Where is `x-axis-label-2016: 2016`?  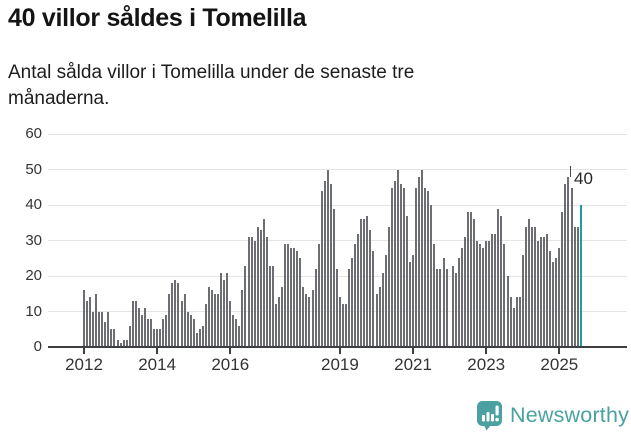 x-axis-label-2016: 2016 is located at coordinates (230, 364).